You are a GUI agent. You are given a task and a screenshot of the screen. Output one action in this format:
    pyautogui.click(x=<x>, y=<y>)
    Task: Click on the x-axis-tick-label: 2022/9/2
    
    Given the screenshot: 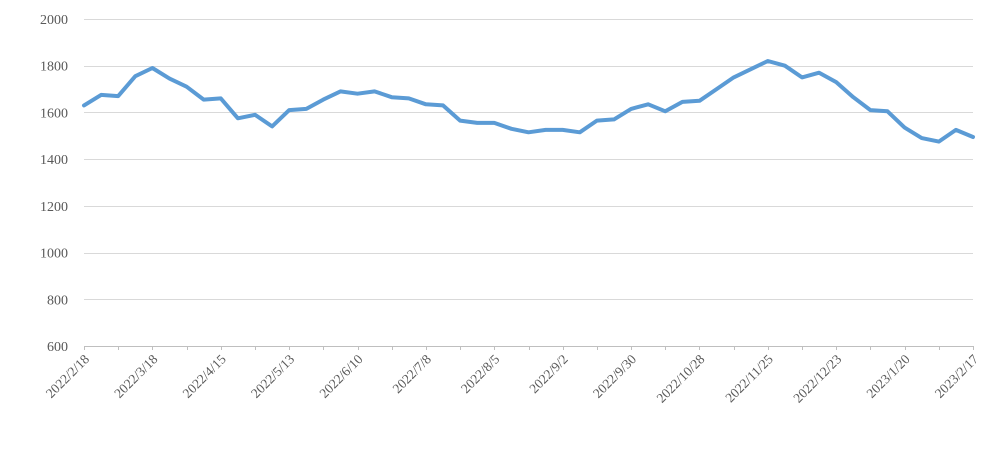 What is the action you would take?
    pyautogui.click(x=548, y=374)
    